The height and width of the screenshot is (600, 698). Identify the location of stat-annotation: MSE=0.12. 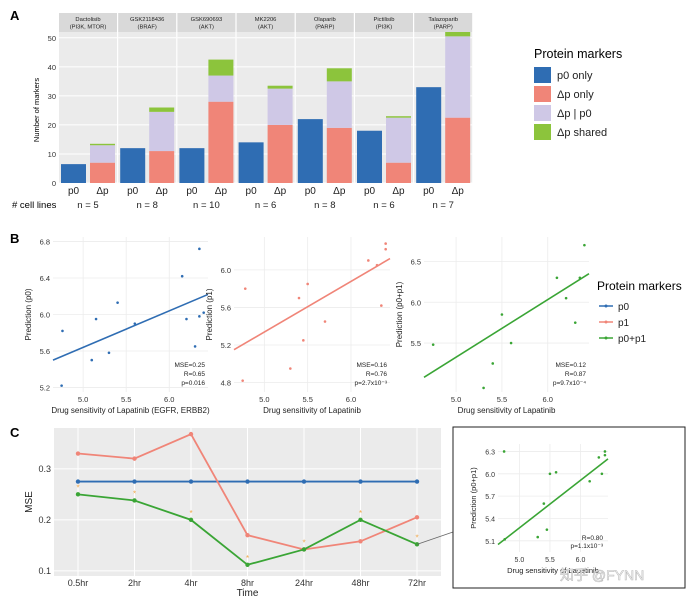
(570, 365).